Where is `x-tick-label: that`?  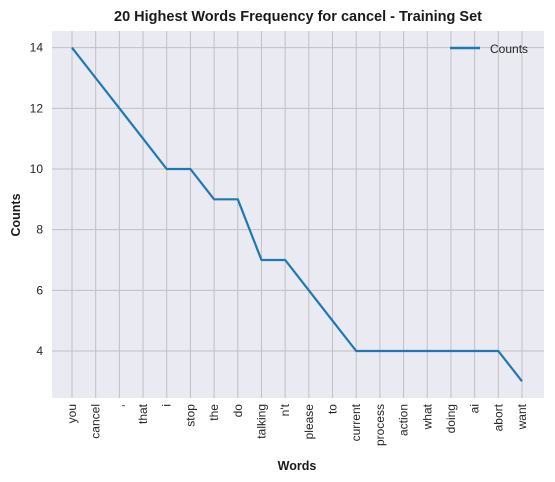
x-tick-label: that is located at coordinates (143, 413).